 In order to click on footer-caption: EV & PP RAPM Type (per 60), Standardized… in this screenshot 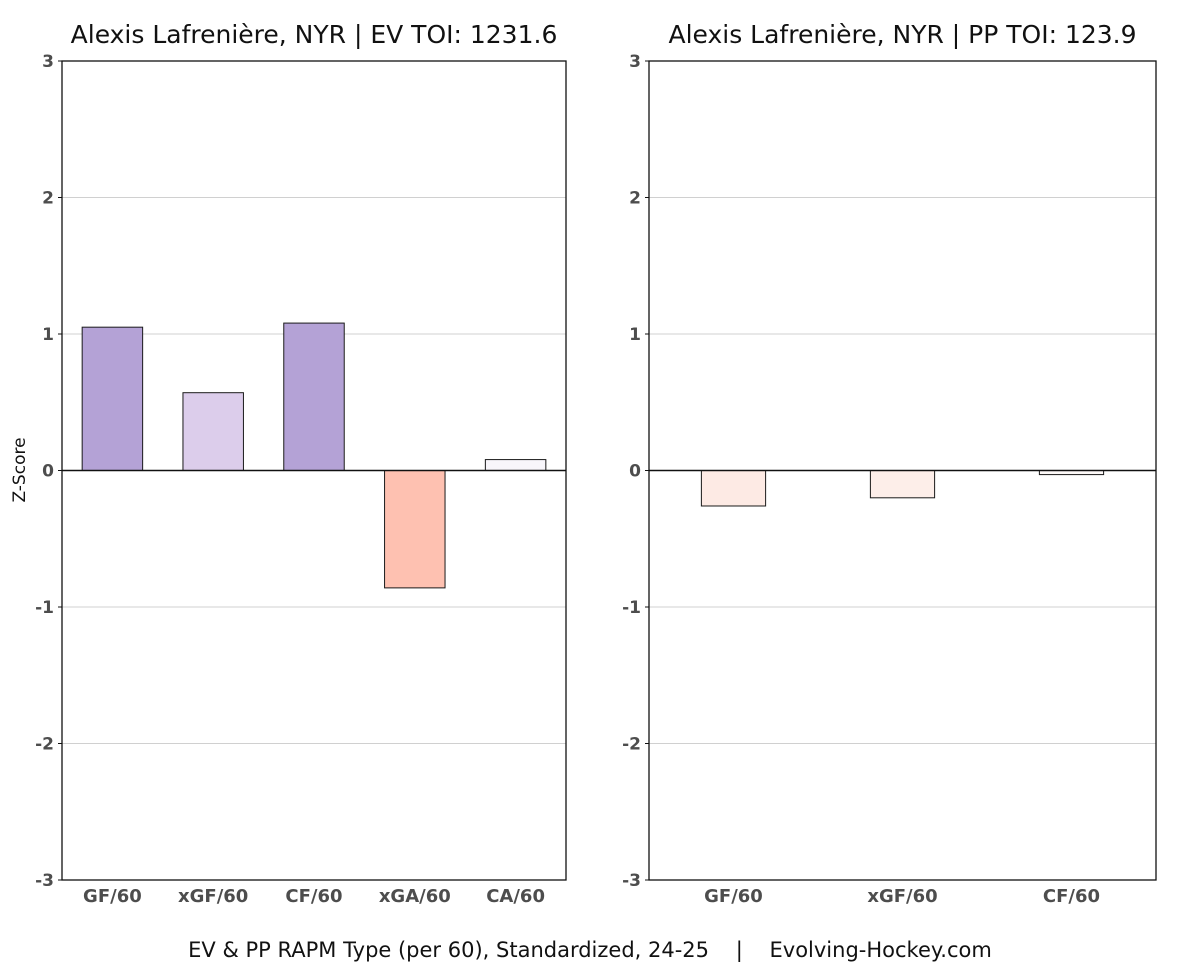, I will do `click(590, 950)`.